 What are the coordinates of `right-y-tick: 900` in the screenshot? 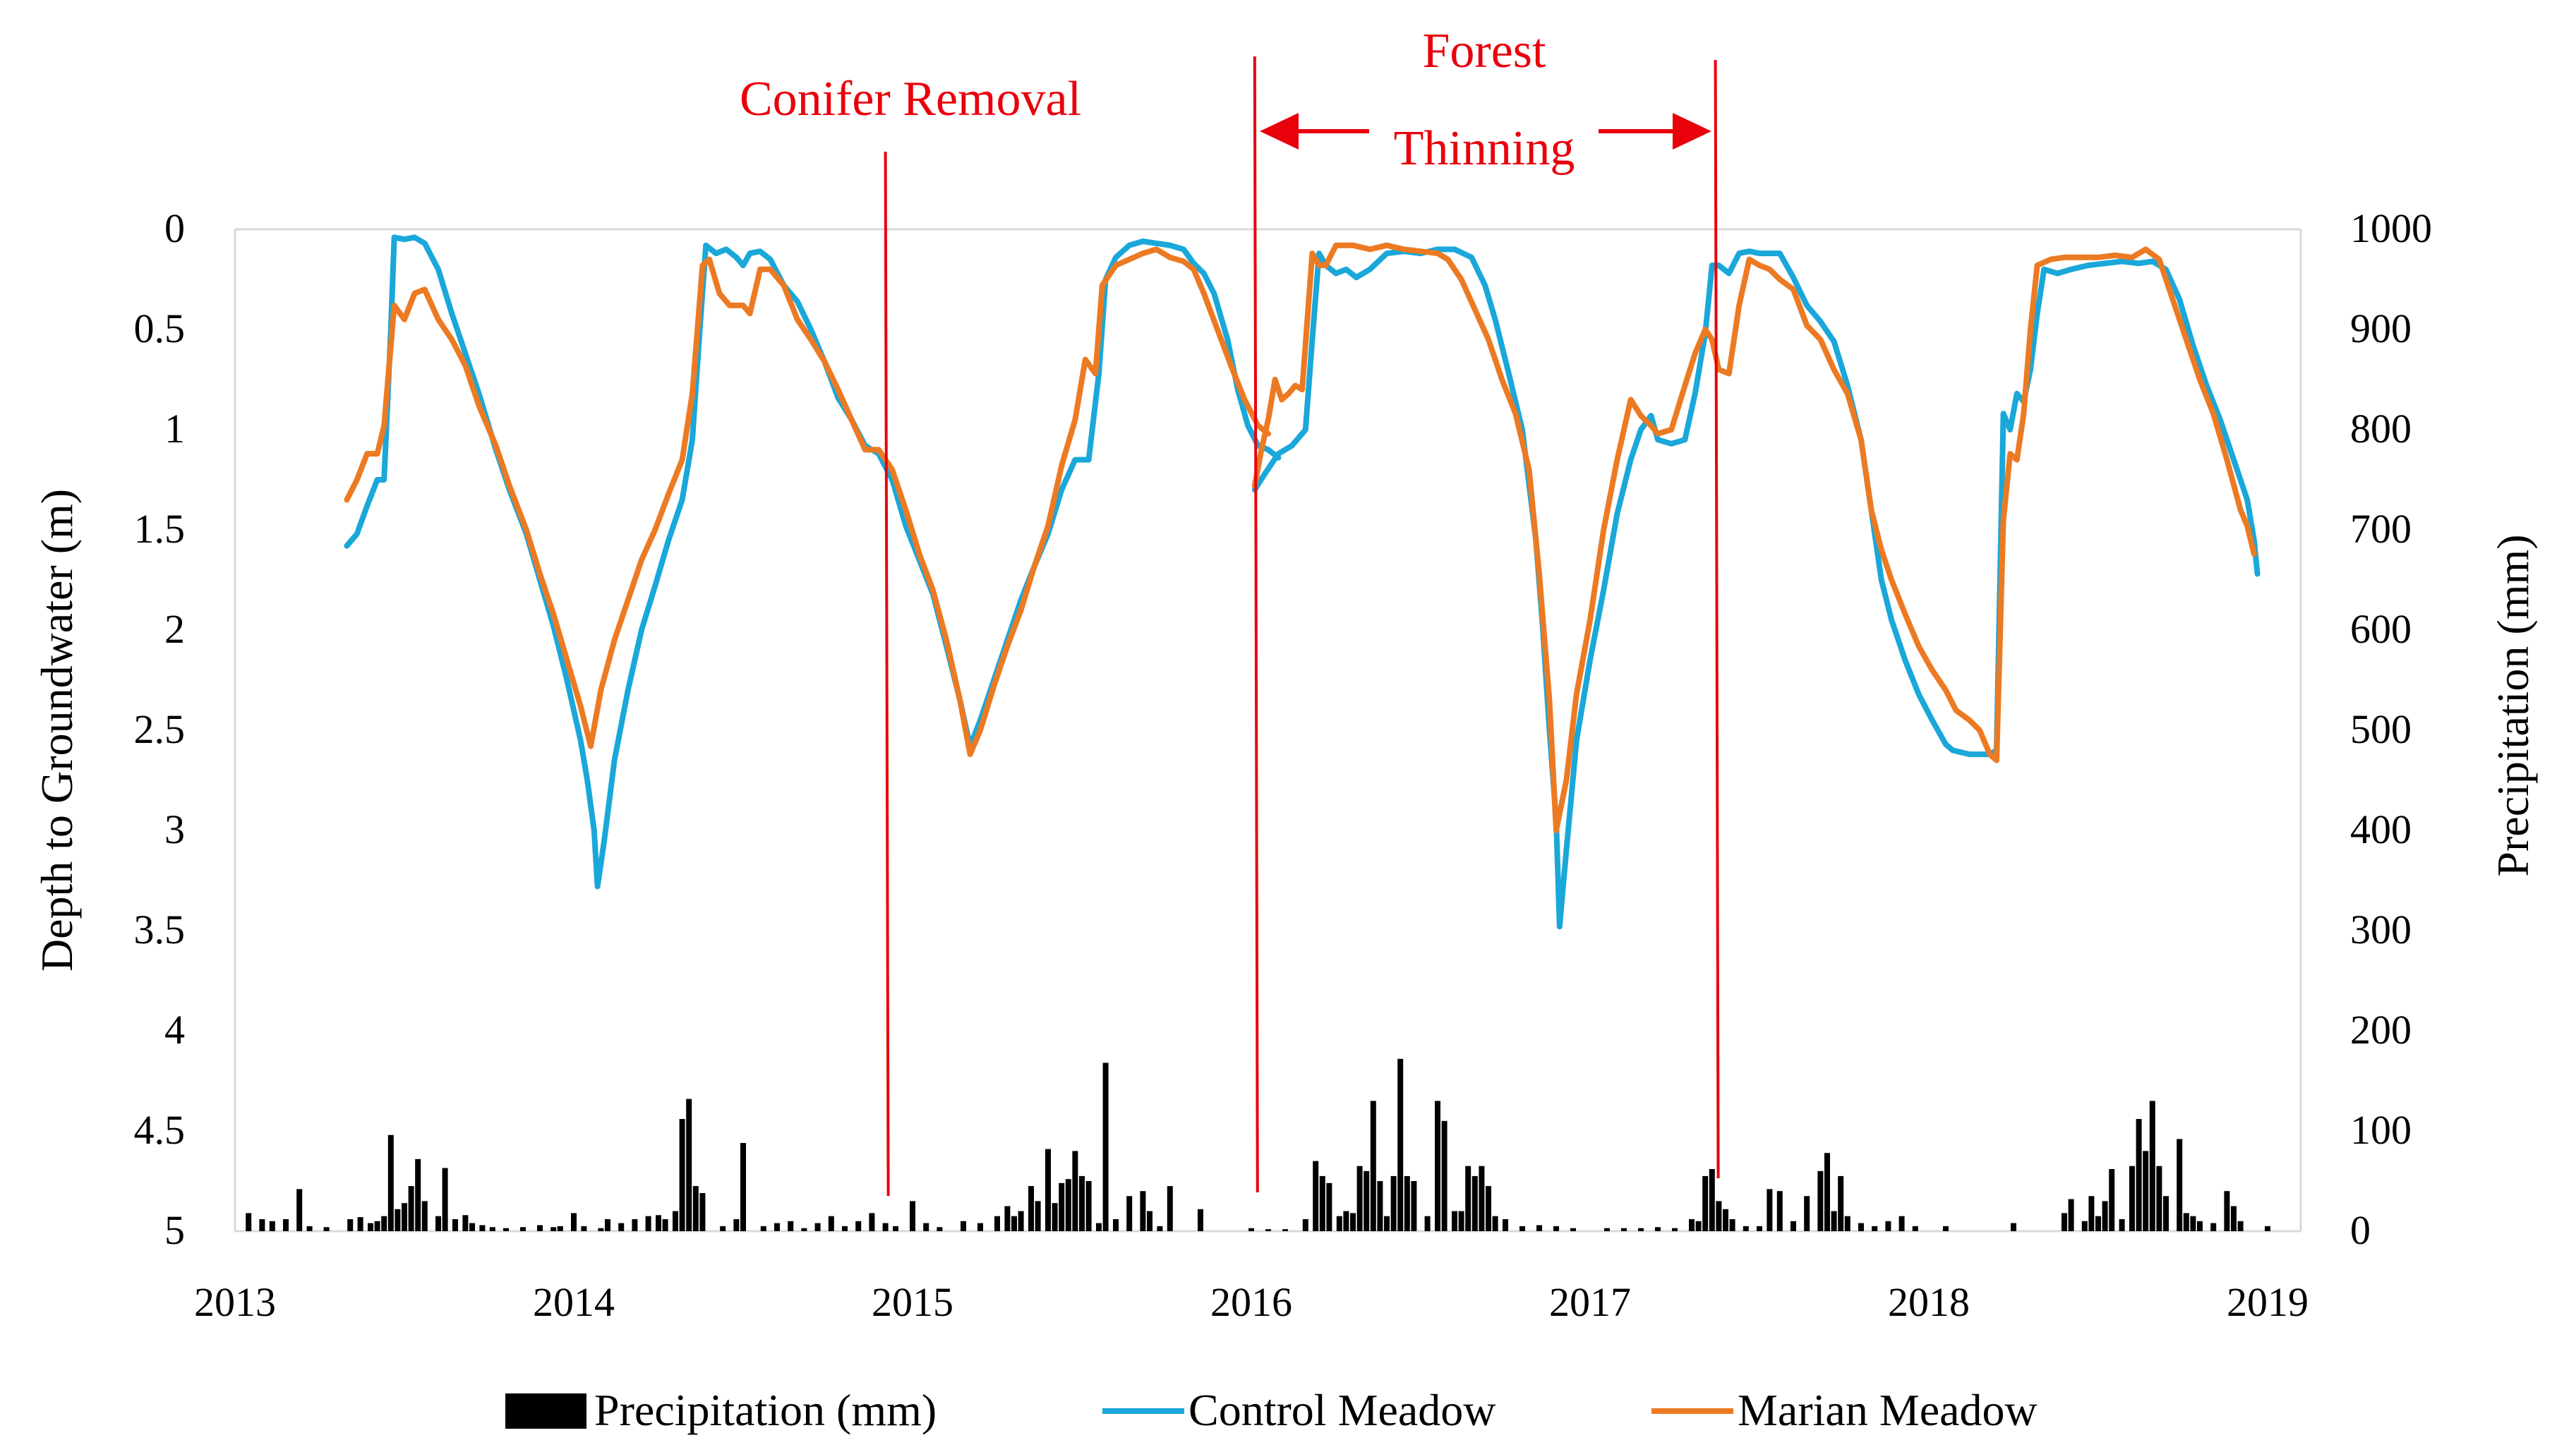 It's located at (2381, 328).